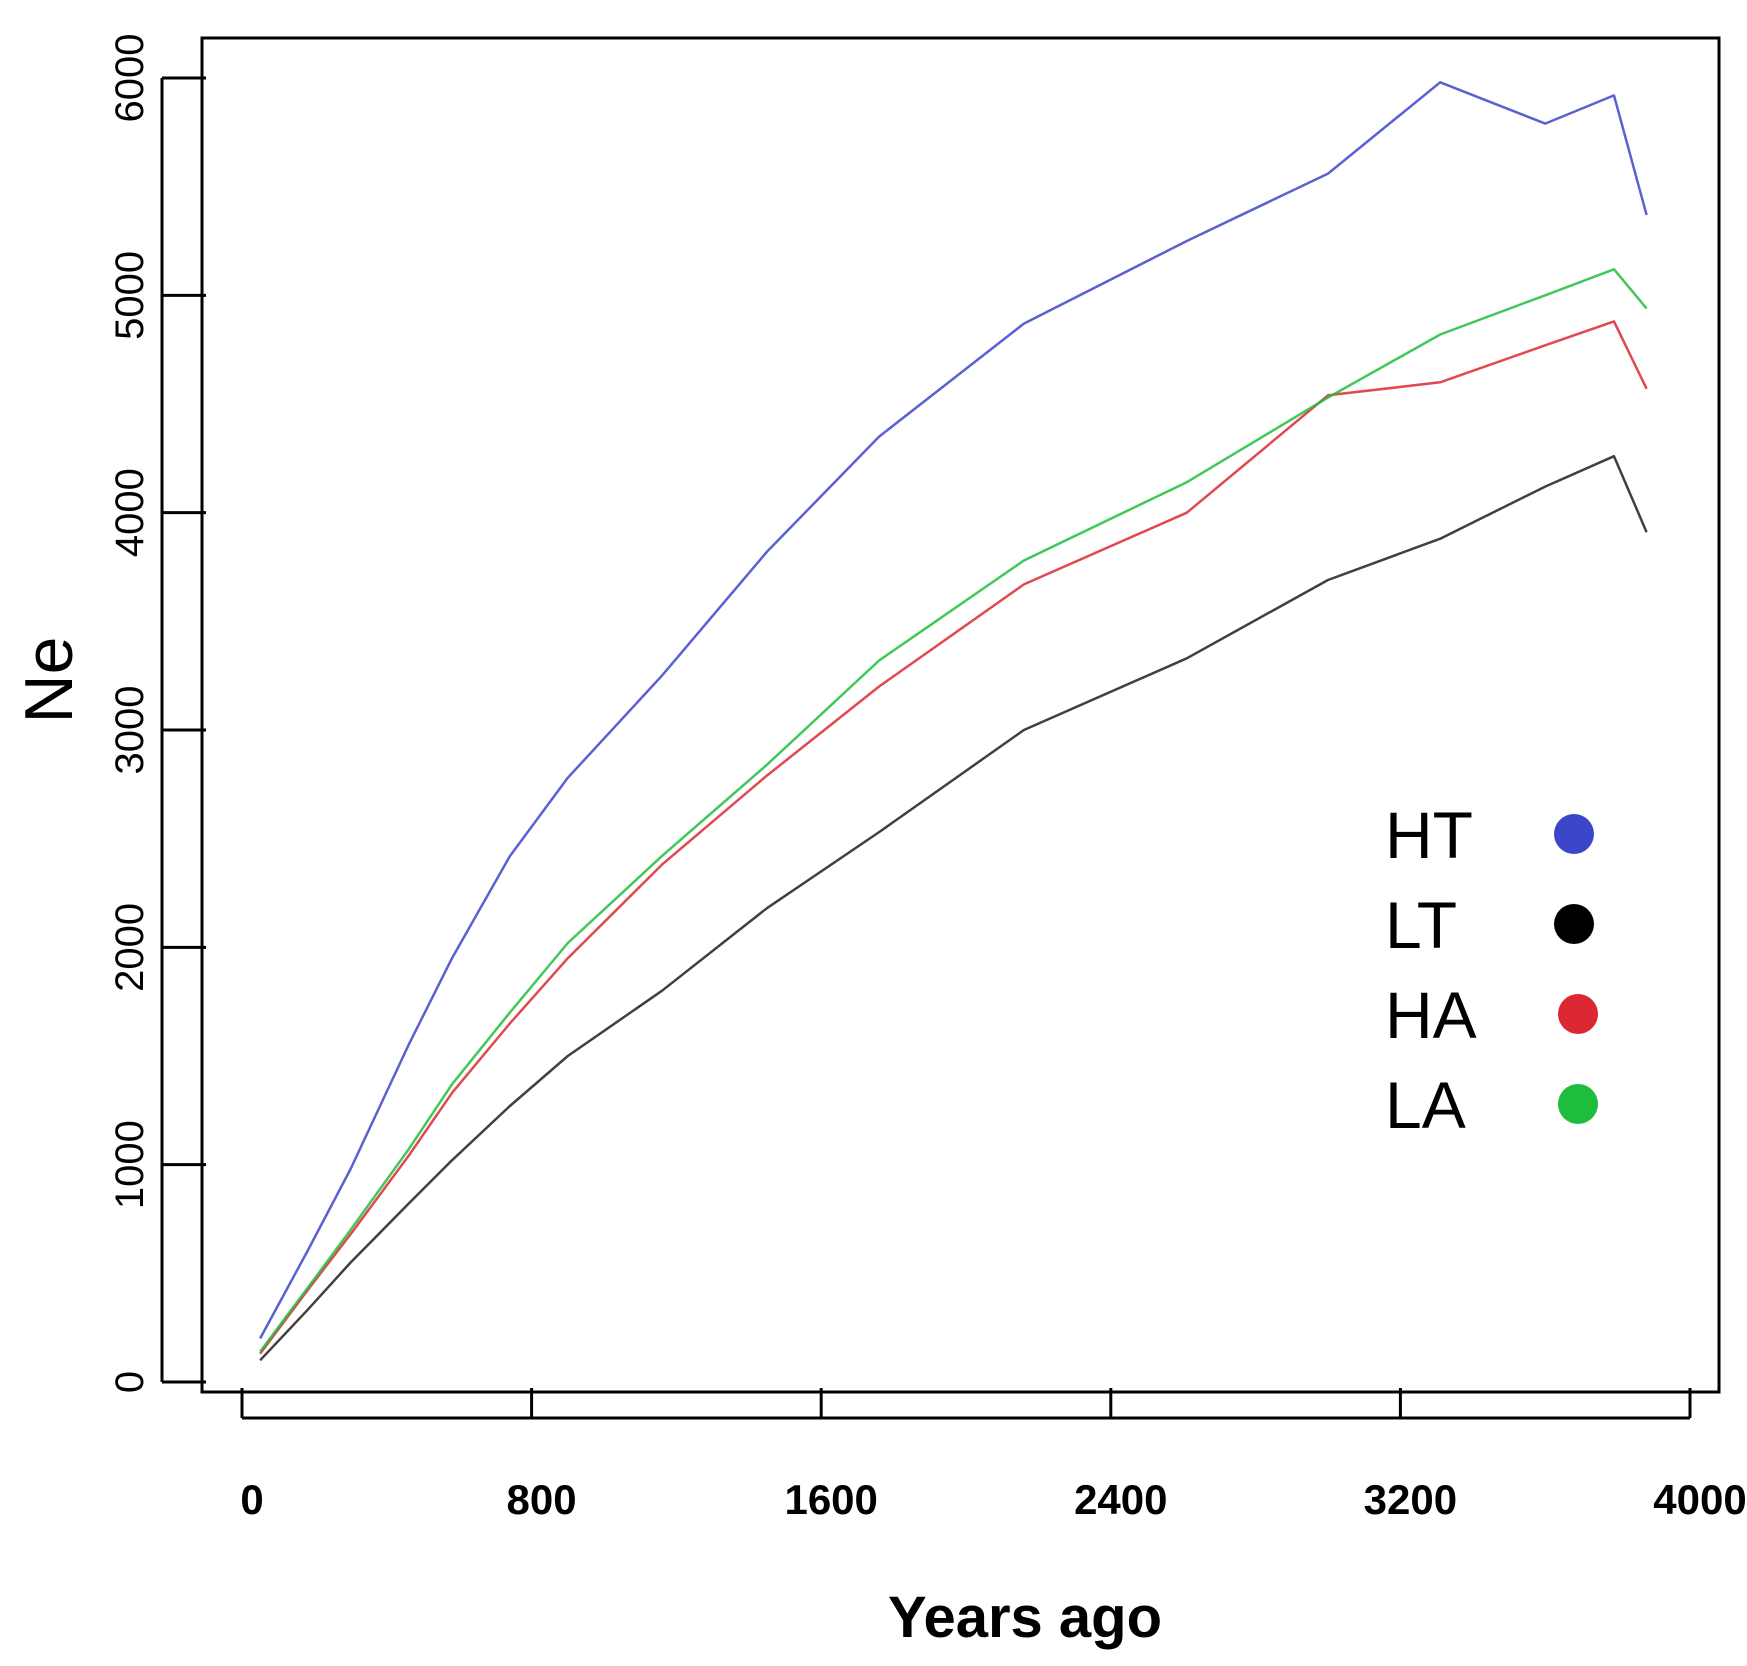  Describe the element at coordinates (1421, 925) in the screenshot. I see `legend-label-lt: LT` at that location.